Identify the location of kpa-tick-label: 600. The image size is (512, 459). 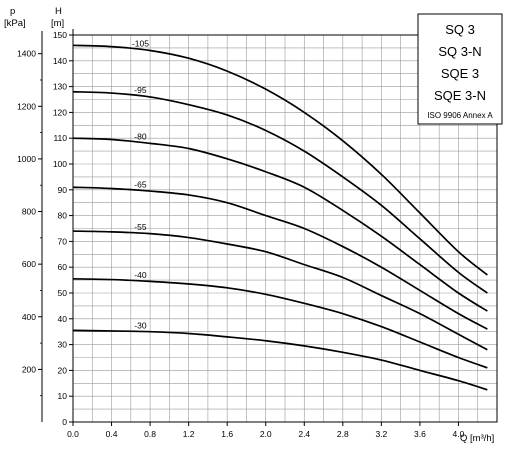
(29, 264).